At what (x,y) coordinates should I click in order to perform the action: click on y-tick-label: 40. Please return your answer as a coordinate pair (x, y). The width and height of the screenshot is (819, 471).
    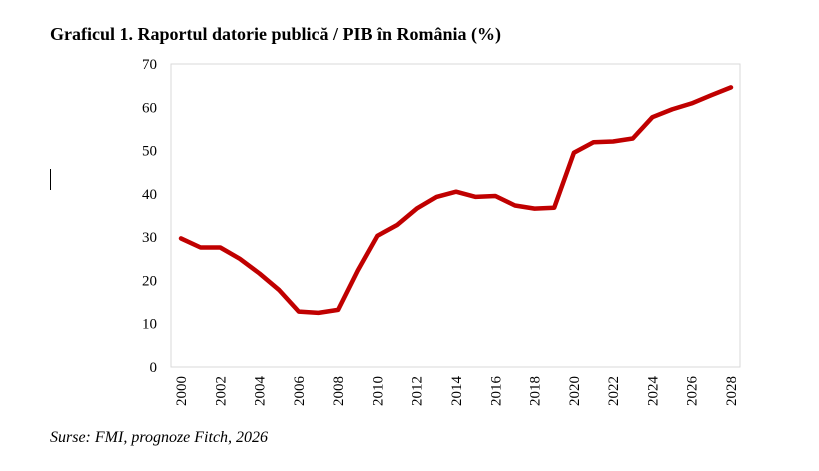
    Looking at the image, I should click on (149, 195).